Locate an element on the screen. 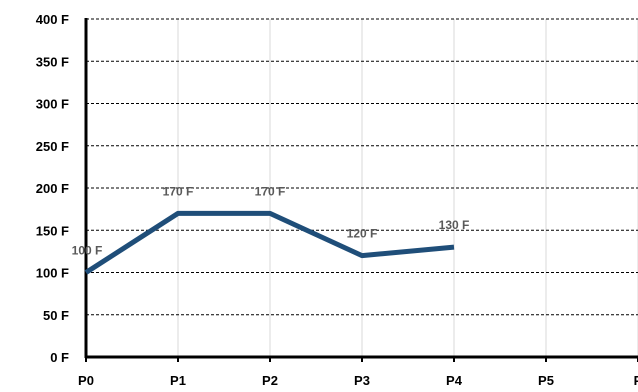 The width and height of the screenshot is (638, 392). x-tick-label: P2 is located at coordinates (270, 380).